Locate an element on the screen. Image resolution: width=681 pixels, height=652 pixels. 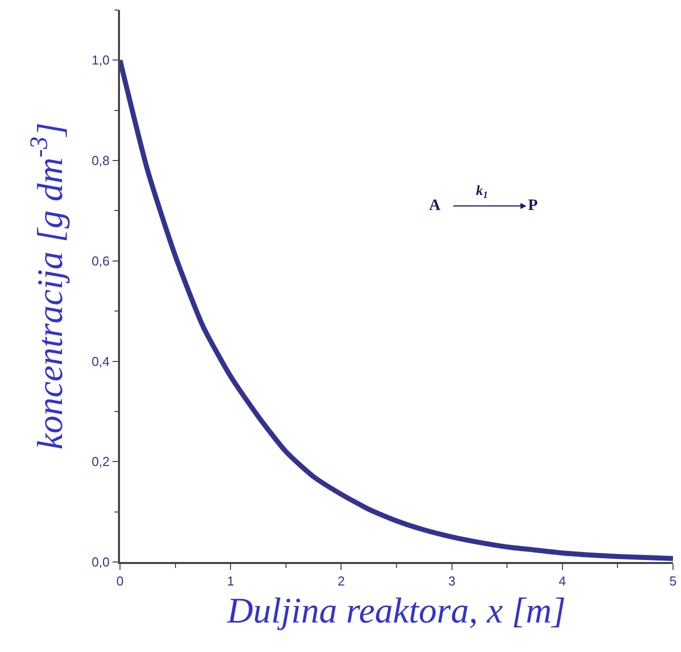
y-tick-label: 0,0 is located at coordinates (101, 562).